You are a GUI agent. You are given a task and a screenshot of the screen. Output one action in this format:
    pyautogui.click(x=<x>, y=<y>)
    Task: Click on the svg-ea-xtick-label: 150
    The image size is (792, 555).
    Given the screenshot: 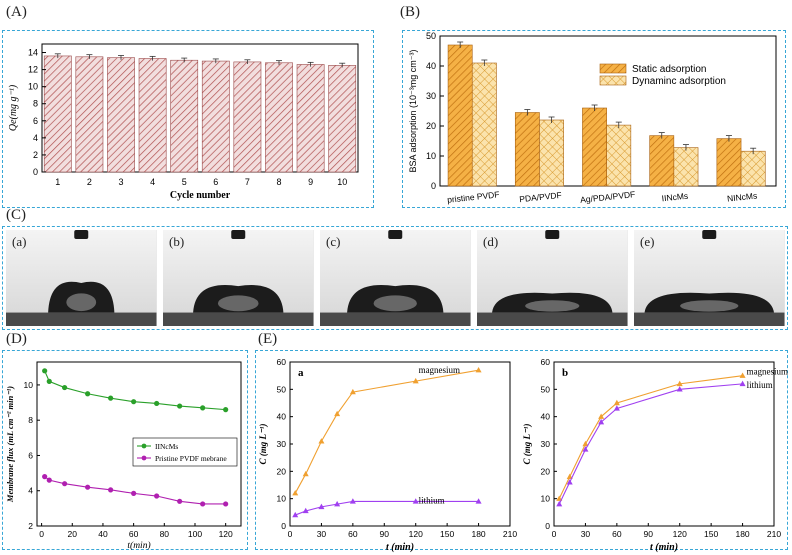 What is the action you would take?
    pyautogui.click(x=447, y=534)
    